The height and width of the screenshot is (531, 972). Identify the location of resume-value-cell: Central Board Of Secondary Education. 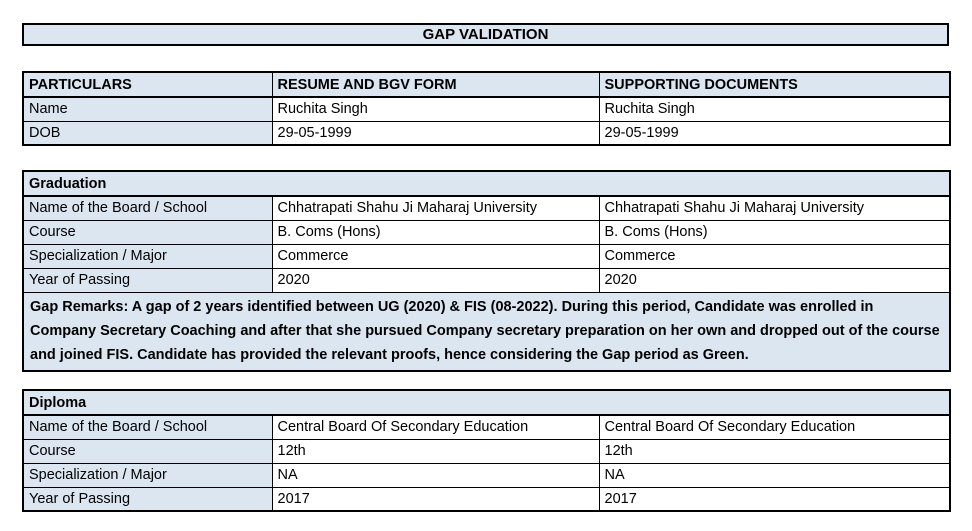
(435, 427).